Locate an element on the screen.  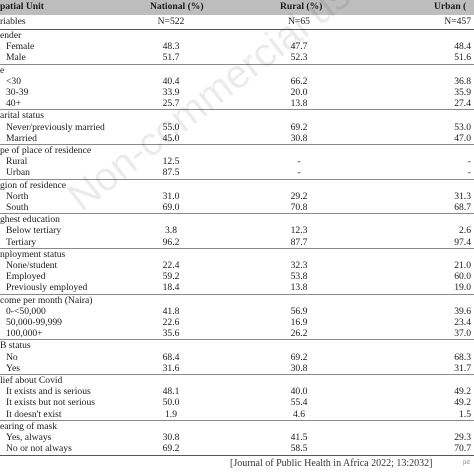
header-national: National (%) is located at coordinates (177, 6).